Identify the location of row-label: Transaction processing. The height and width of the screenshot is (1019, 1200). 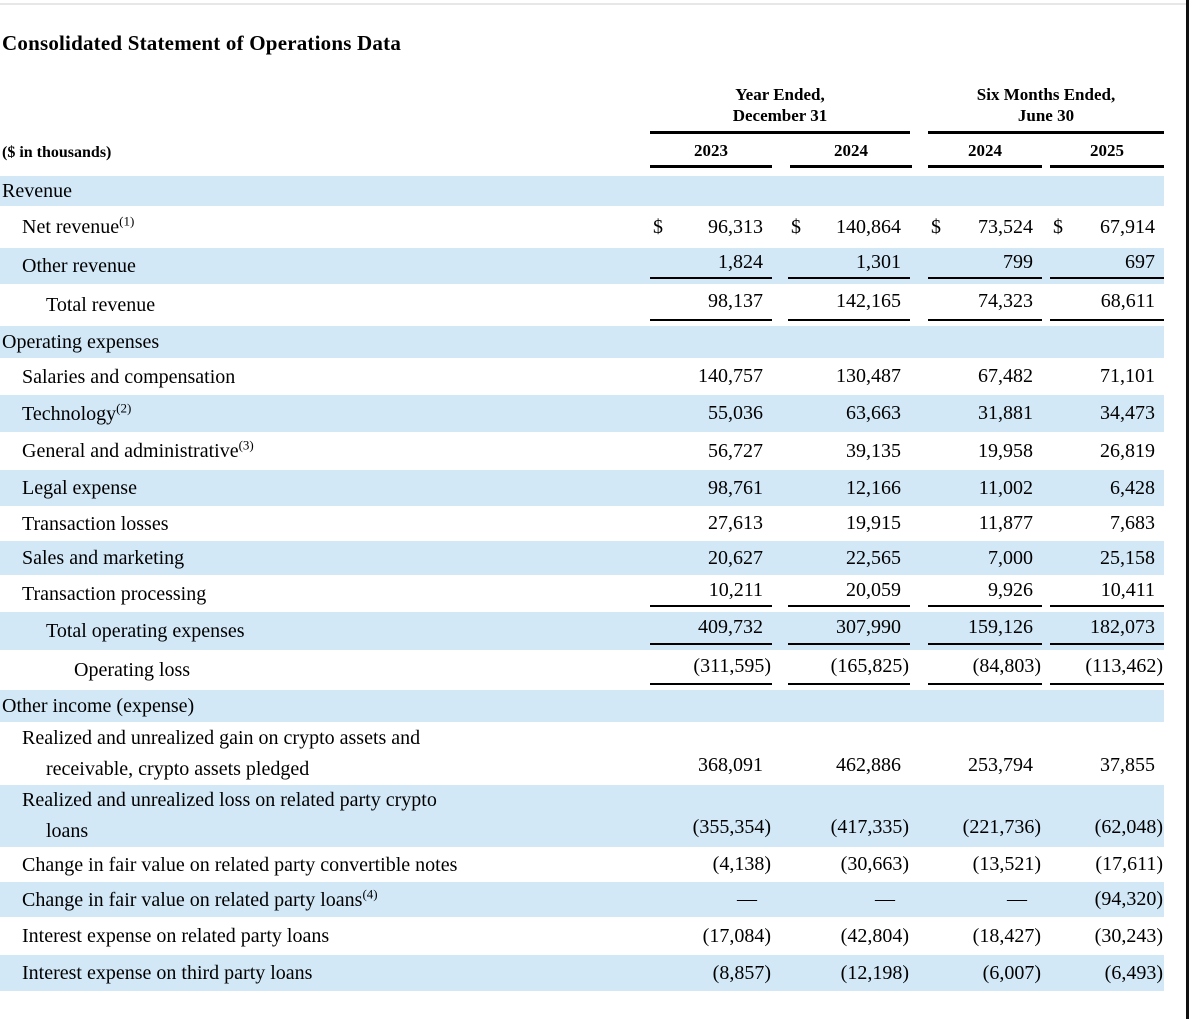
(114, 593).